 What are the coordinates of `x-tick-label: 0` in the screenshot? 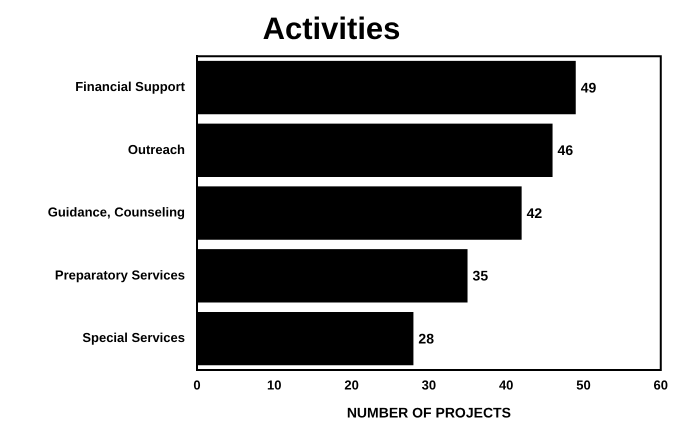 It's located at (197, 384).